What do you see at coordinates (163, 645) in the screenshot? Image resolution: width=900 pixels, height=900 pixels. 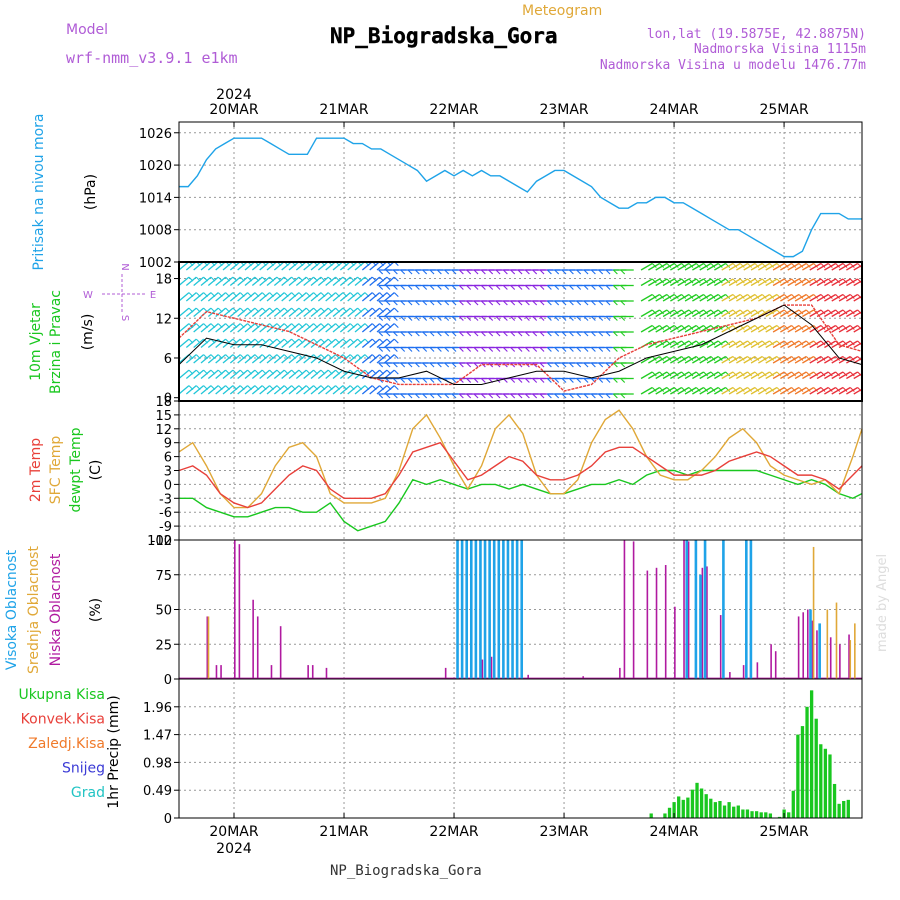 I see `cloud-ytick-1: 25` at bounding box center [163, 645].